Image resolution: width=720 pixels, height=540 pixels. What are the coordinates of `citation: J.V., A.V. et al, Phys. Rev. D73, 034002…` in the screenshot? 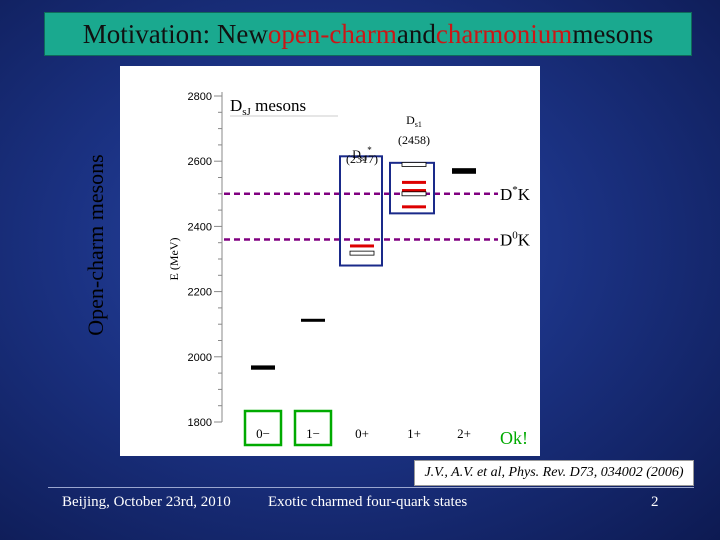 It's located at (554, 473).